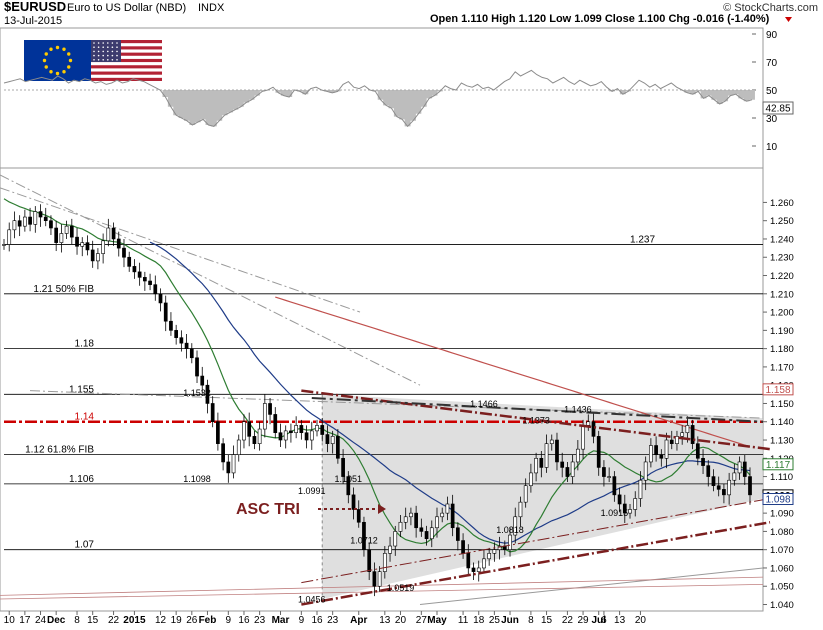 This screenshot has height=630, width=823. What do you see at coordinates (777, 109) in the screenshot?
I see `rsi-current-label: 42.85` at bounding box center [777, 109].